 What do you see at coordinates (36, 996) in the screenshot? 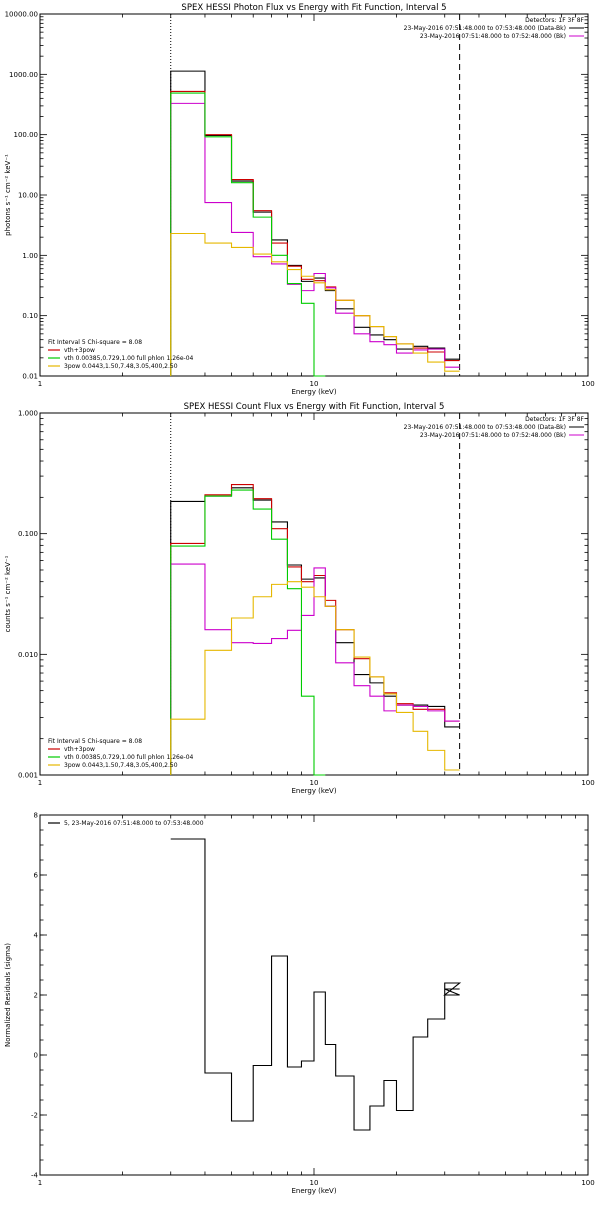
I see `y-tick-label: 2` at bounding box center [36, 996].